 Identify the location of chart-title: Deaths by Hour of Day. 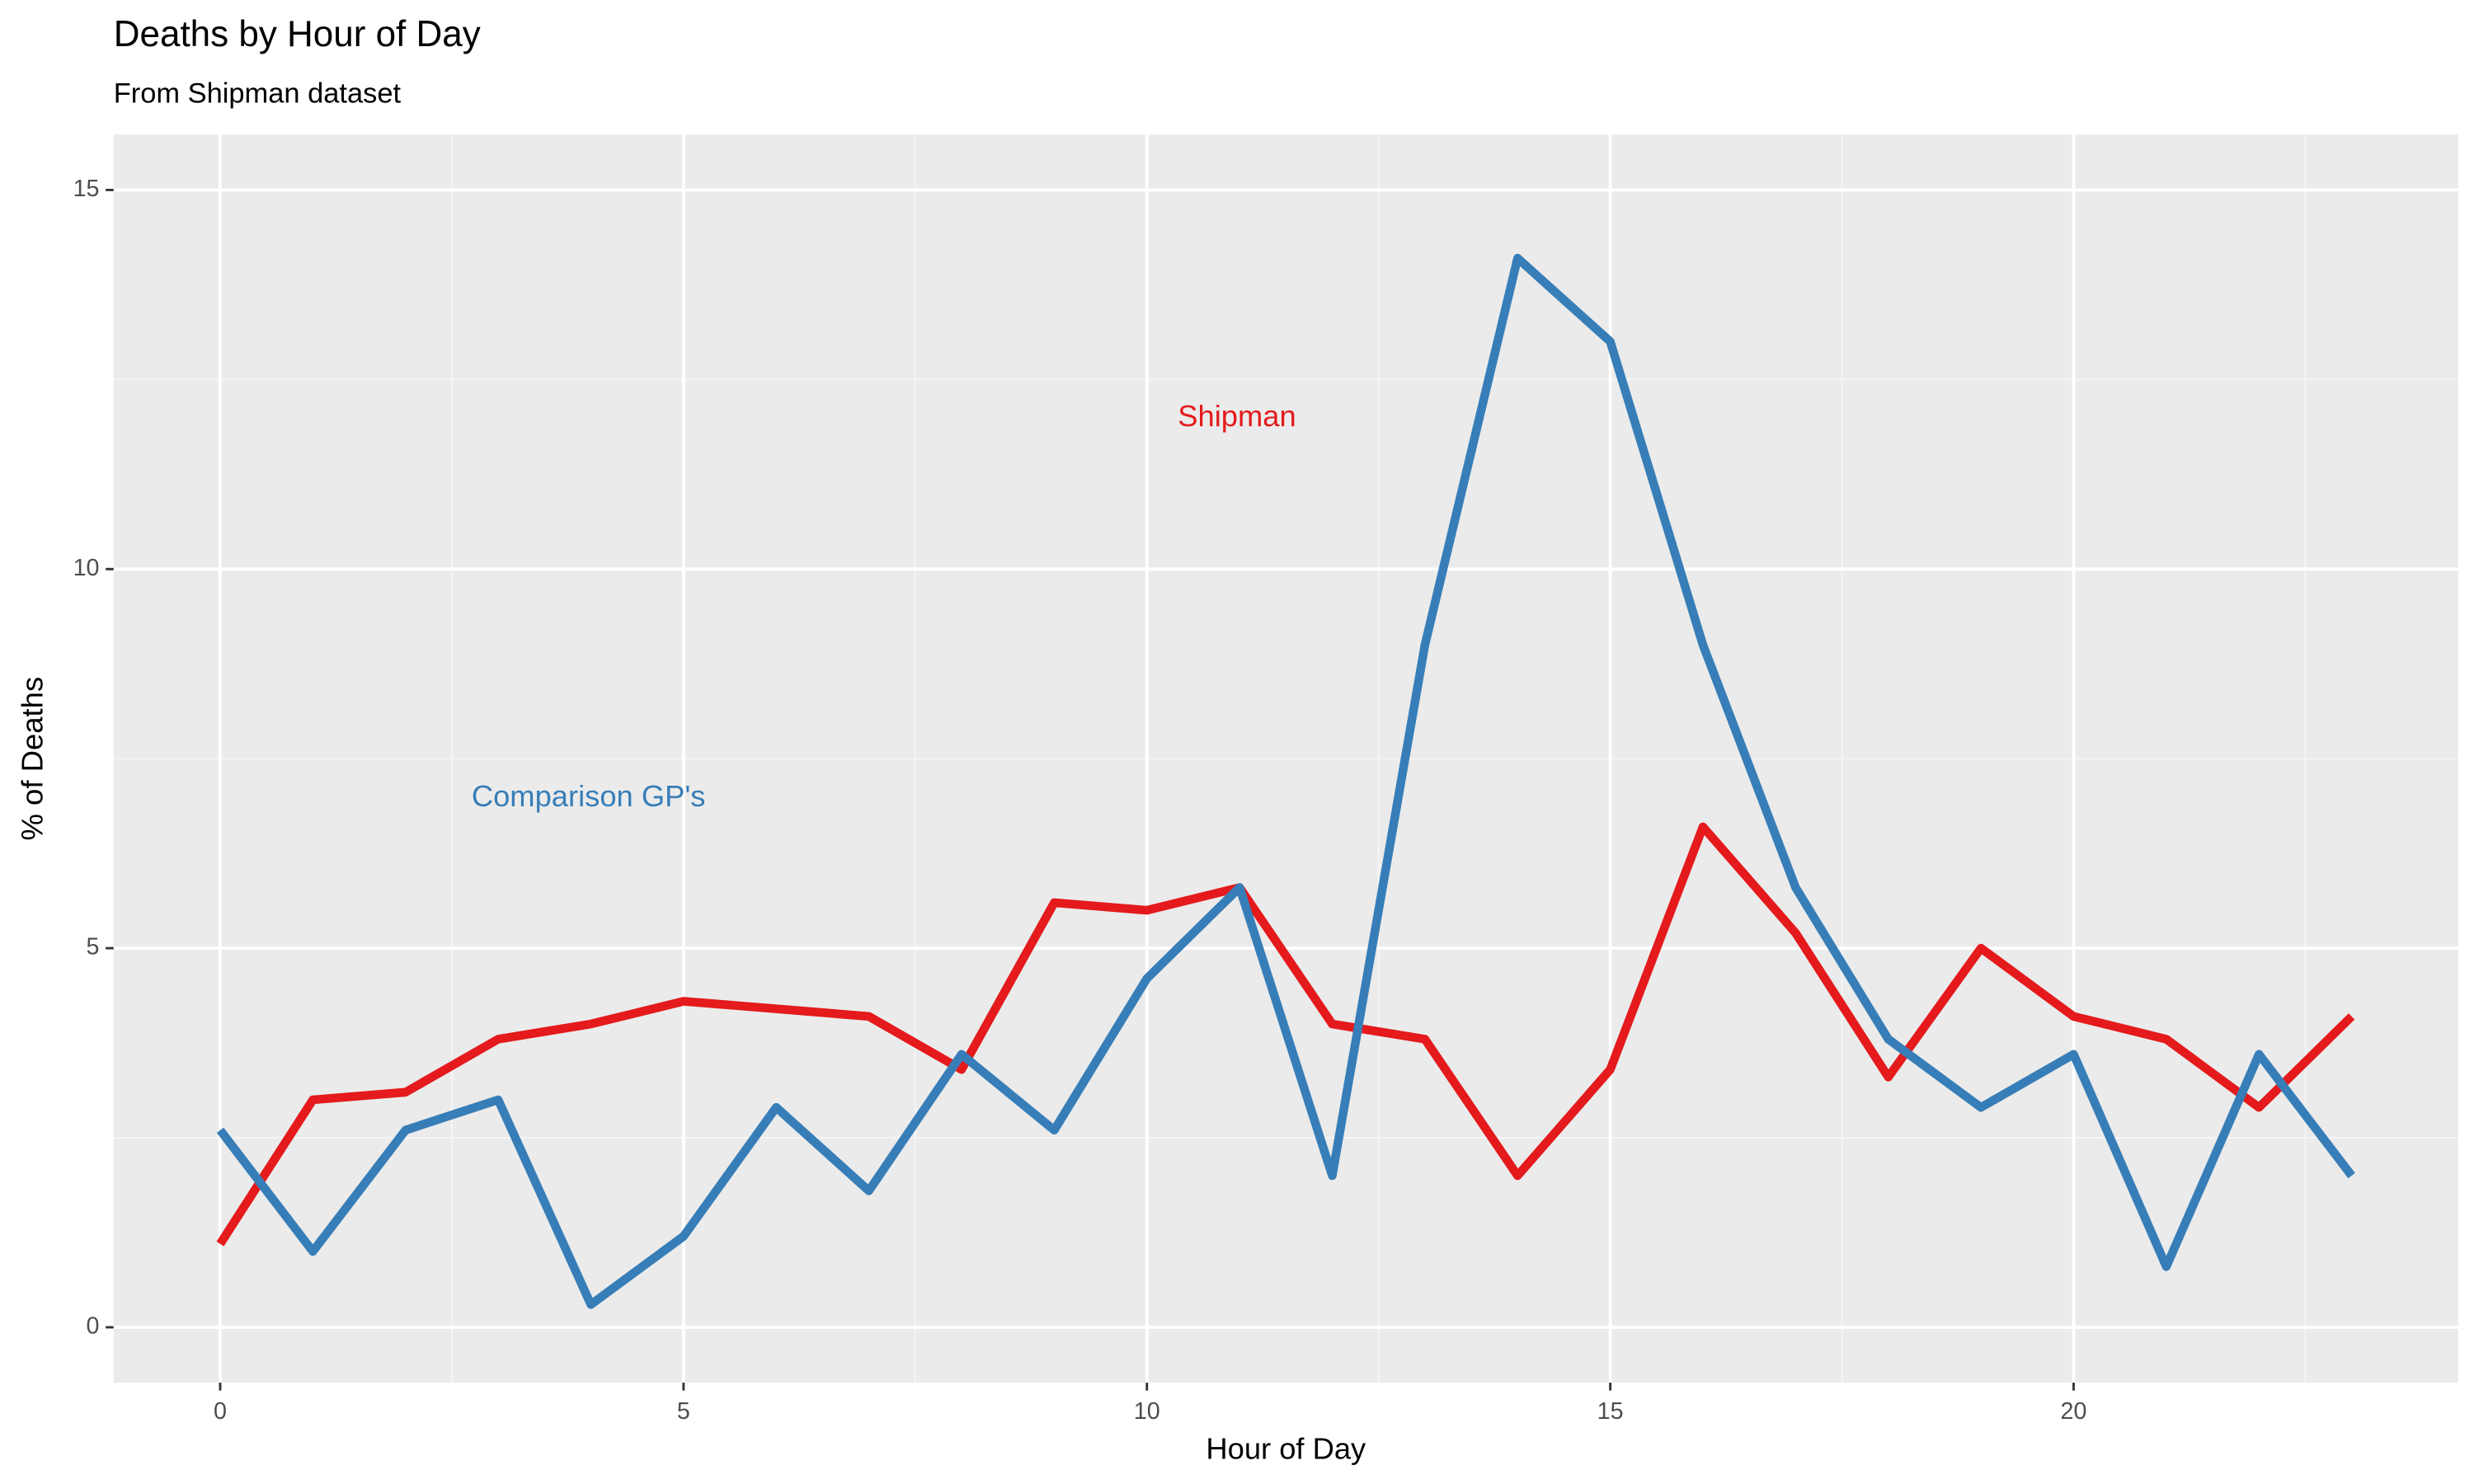
(297, 34).